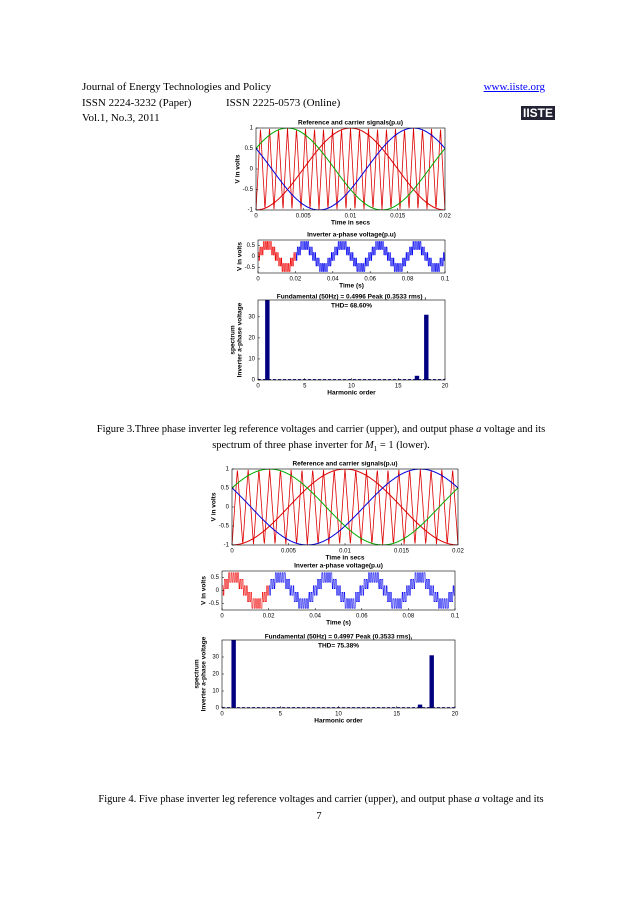 The height and width of the screenshot is (903, 638). I want to click on x-tick-label: 0.04, so click(333, 280).